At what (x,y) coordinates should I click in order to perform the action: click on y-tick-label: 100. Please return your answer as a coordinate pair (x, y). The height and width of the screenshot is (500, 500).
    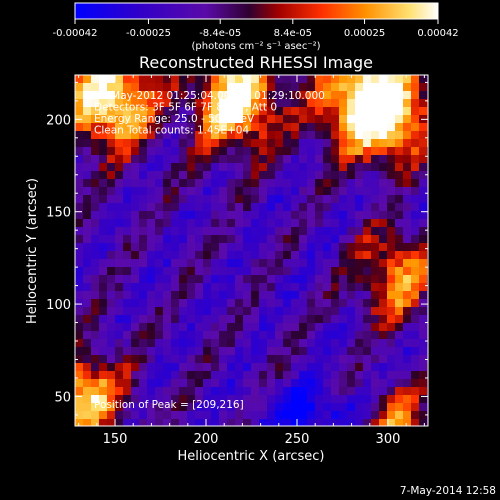
    Looking at the image, I should click on (58, 305).